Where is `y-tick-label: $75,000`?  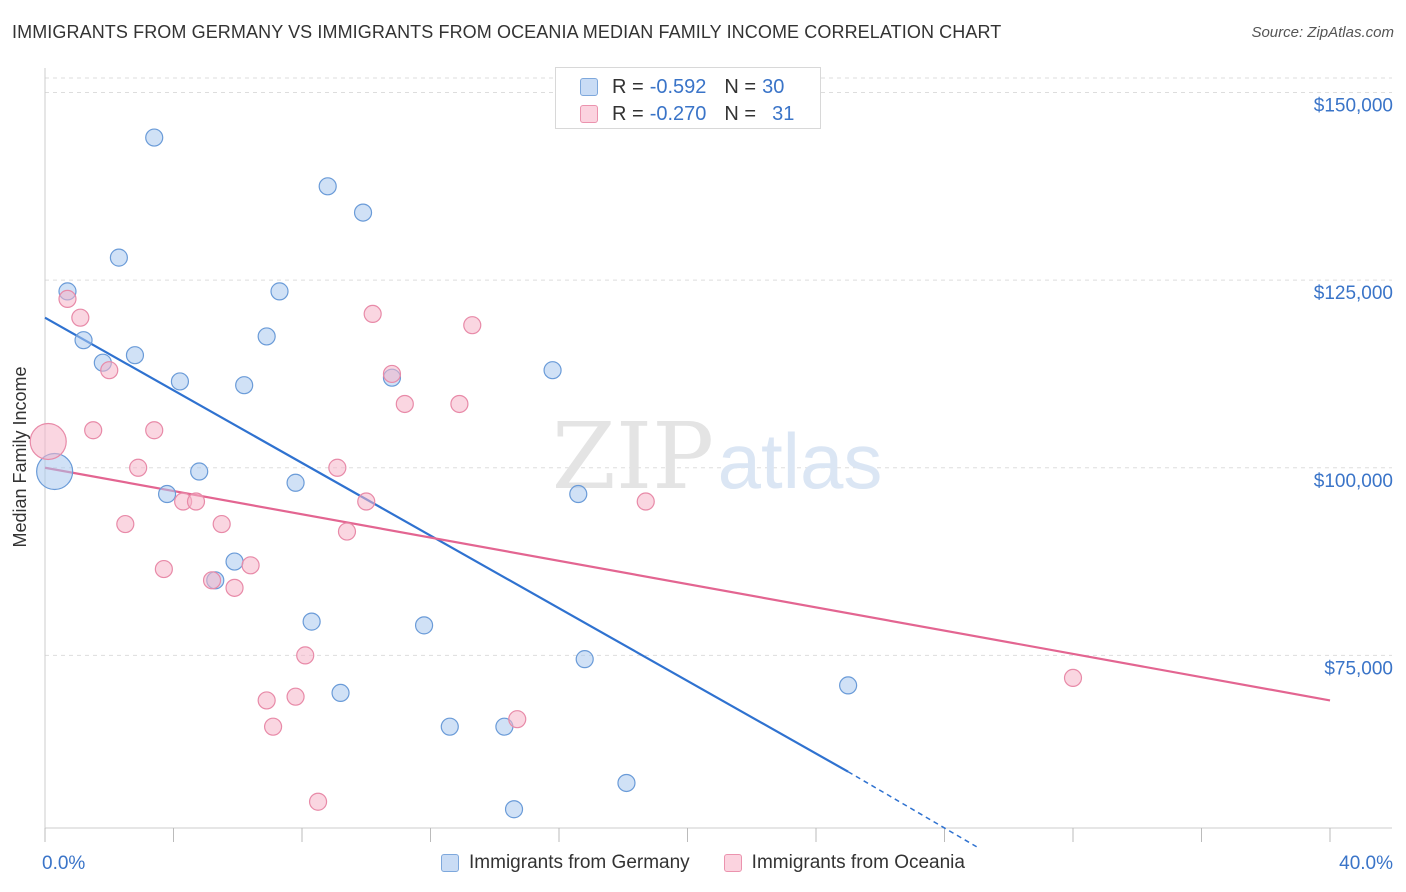
y-tick-label: $75,000 is located at coordinates (1358, 668).